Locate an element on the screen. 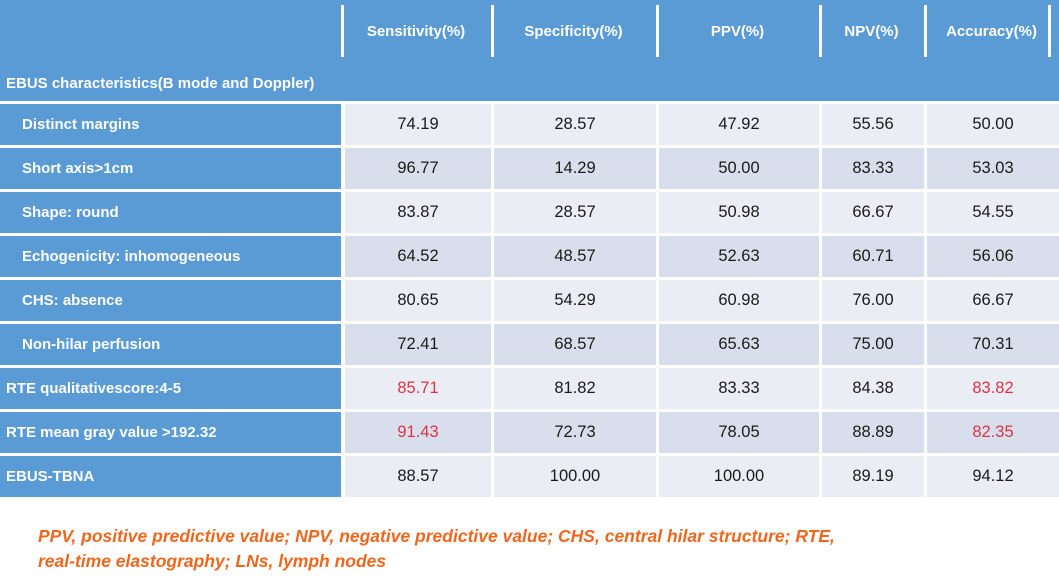 The width and height of the screenshot is (1059, 582). value-cell: 72.41 is located at coordinates (416, 343).